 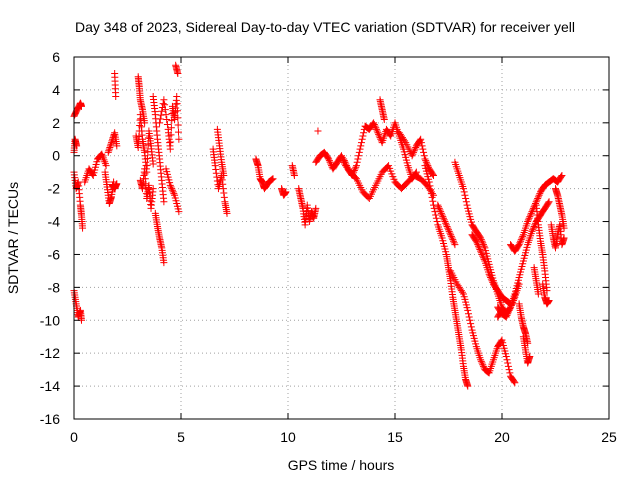 I want to click on y-tick-label: -2, so click(x=54, y=189).